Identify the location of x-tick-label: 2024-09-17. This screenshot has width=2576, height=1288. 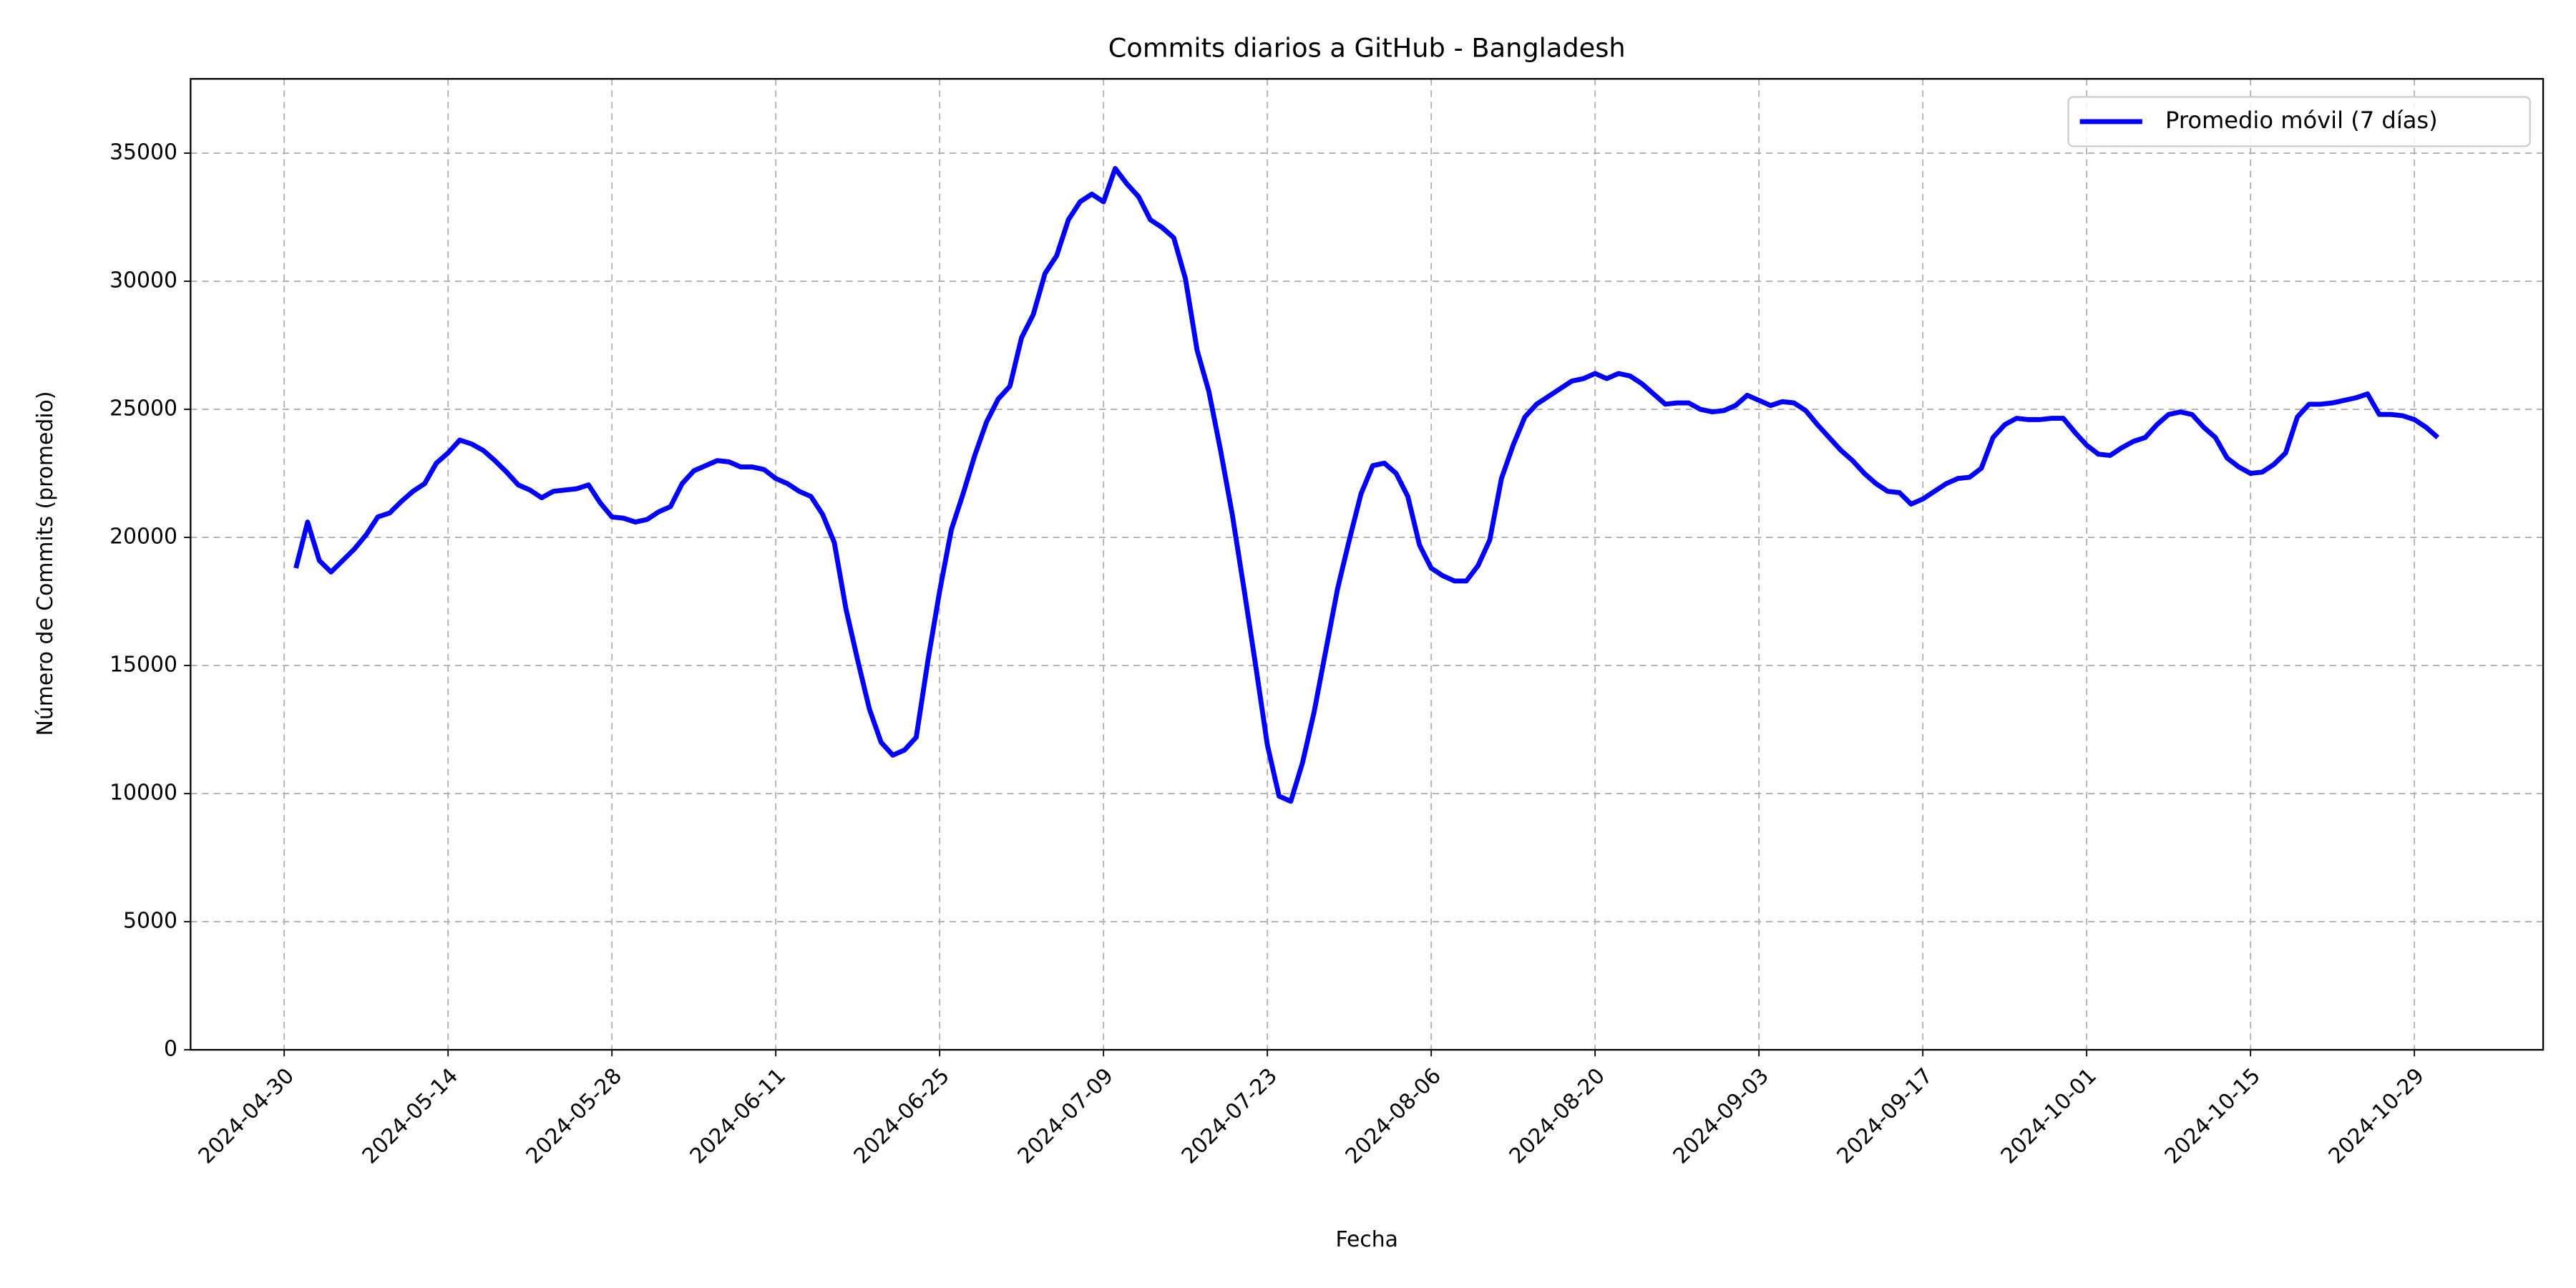
(1885, 1116).